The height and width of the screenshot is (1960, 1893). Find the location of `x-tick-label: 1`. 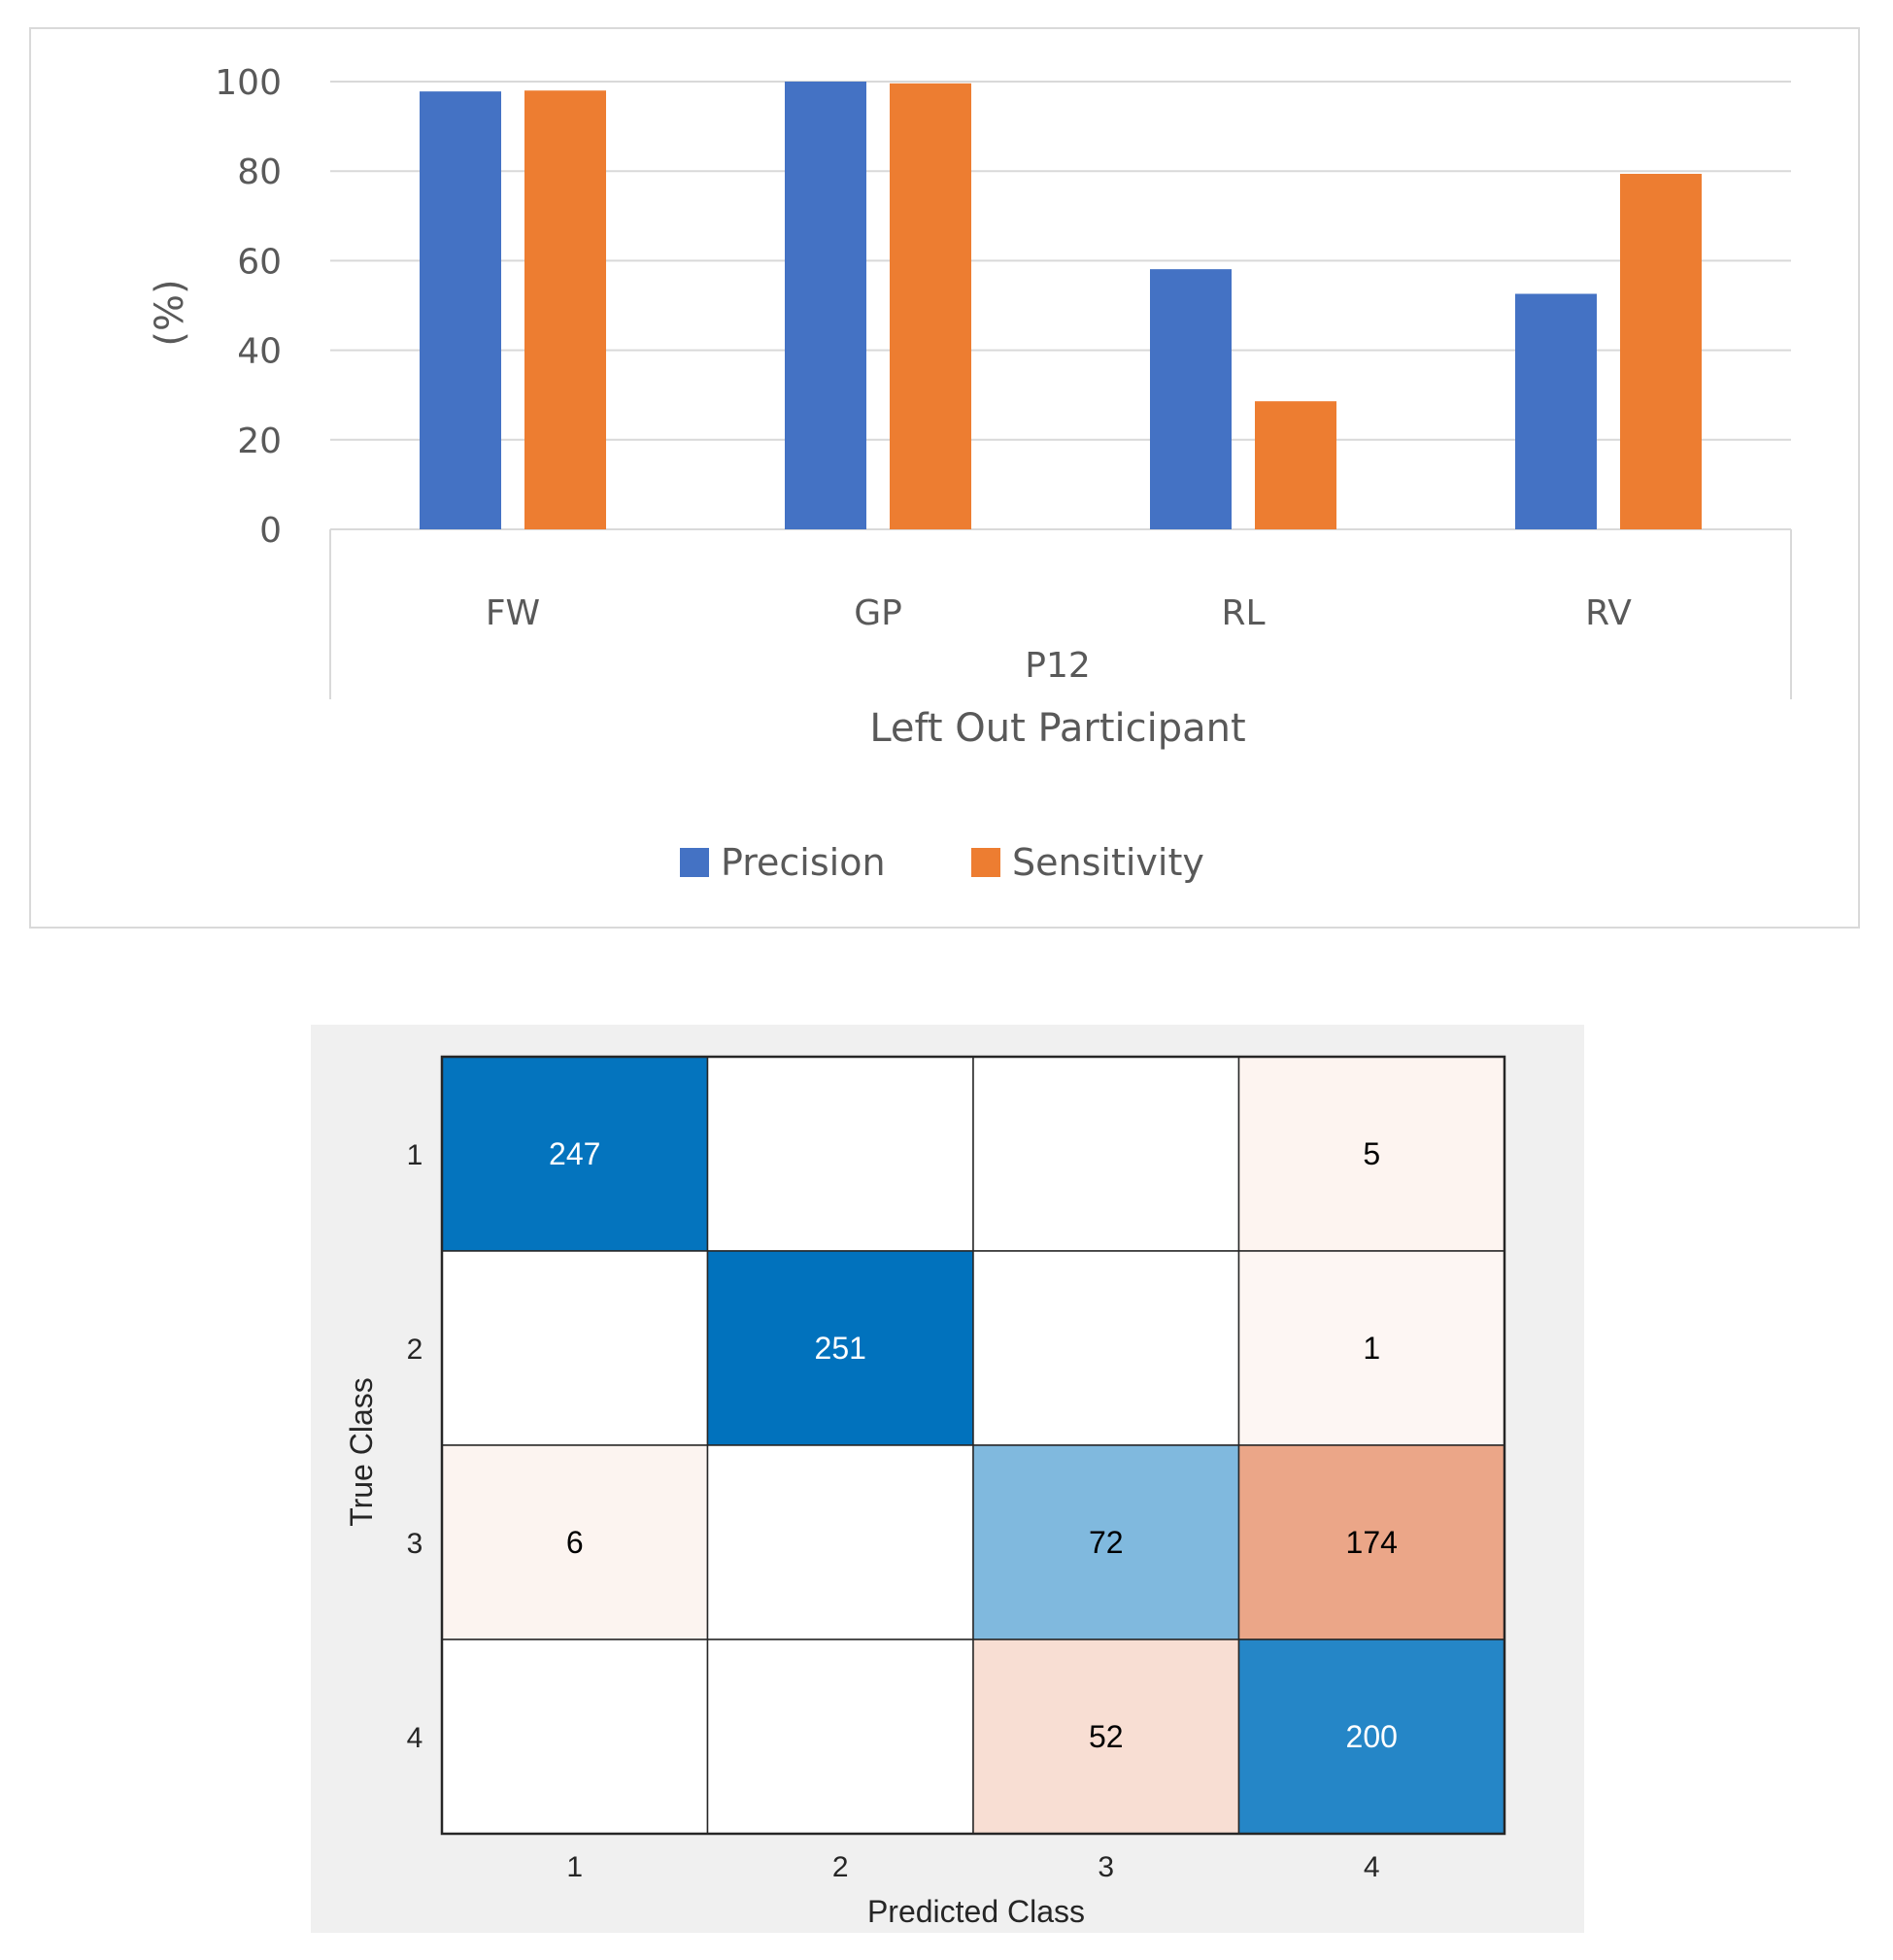

x-tick-label: 1 is located at coordinates (574, 1867).